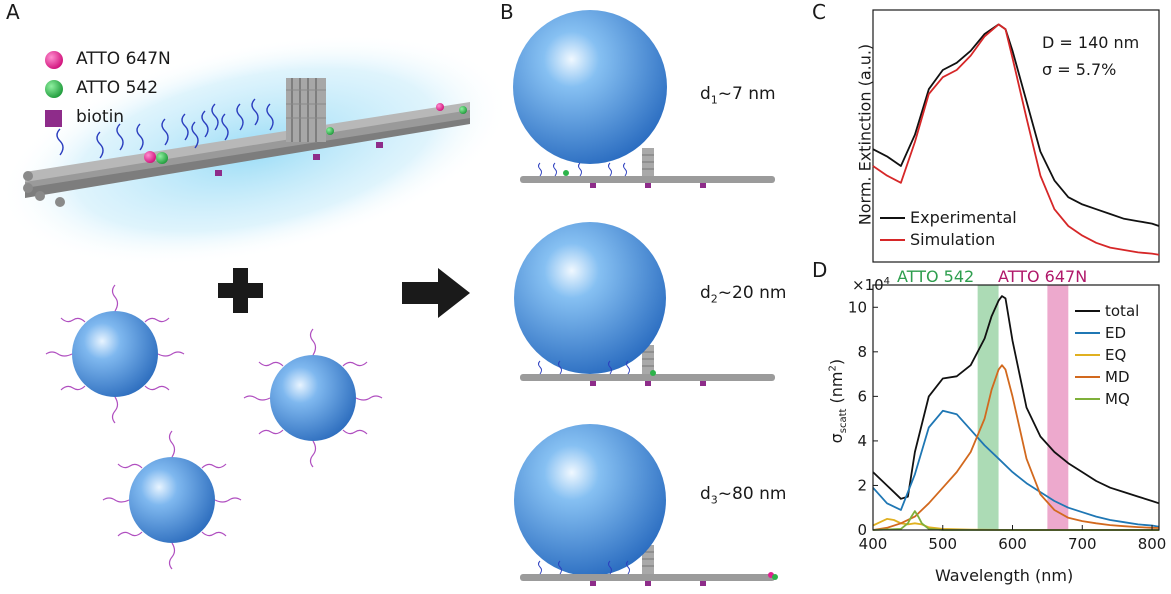  What do you see at coordinates (873, 544) in the screenshot?
I see `chart-d-xtick-label: 400` at bounding box center [873, 544].